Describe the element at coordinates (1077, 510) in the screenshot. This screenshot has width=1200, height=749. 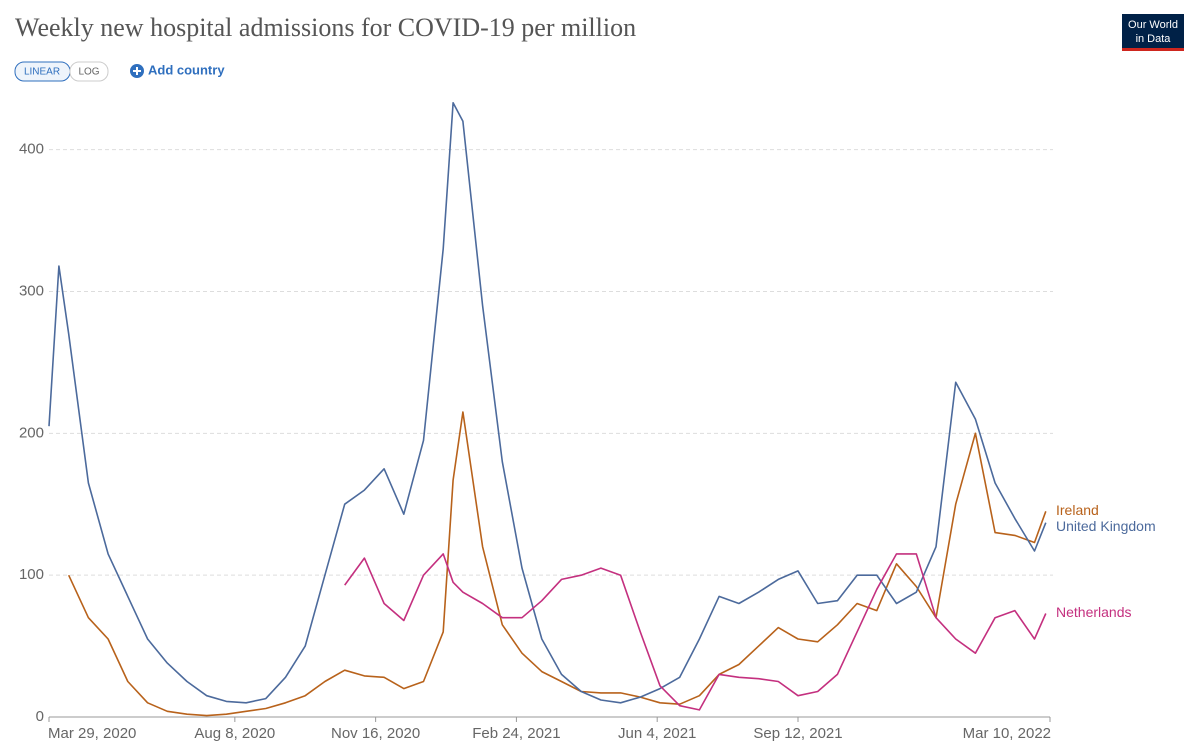
I see `legend-label: Ireland` at that location.